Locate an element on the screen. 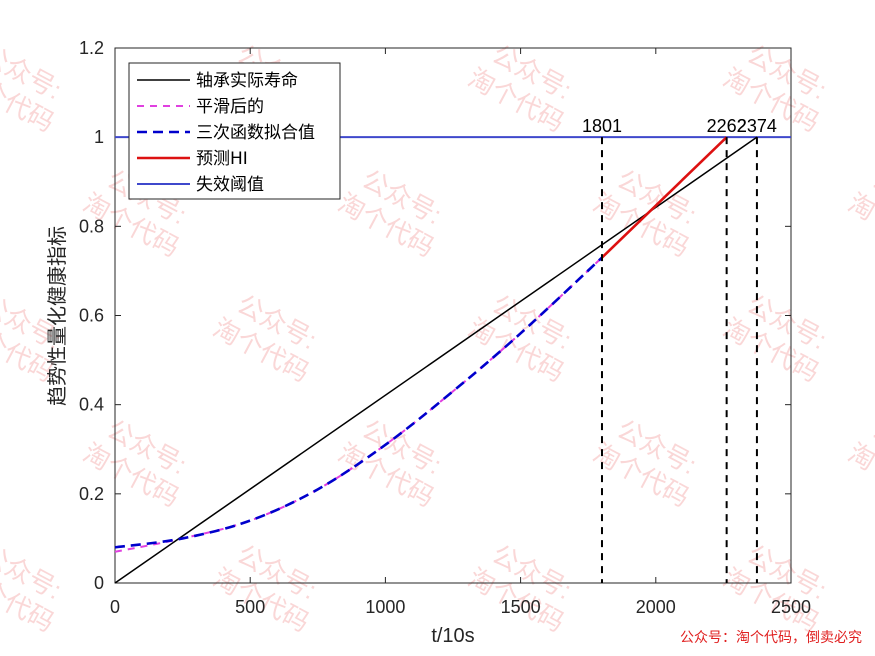 The image size is (875, 656). x-tick-label: 2000 is located at coordinates (656, 607).